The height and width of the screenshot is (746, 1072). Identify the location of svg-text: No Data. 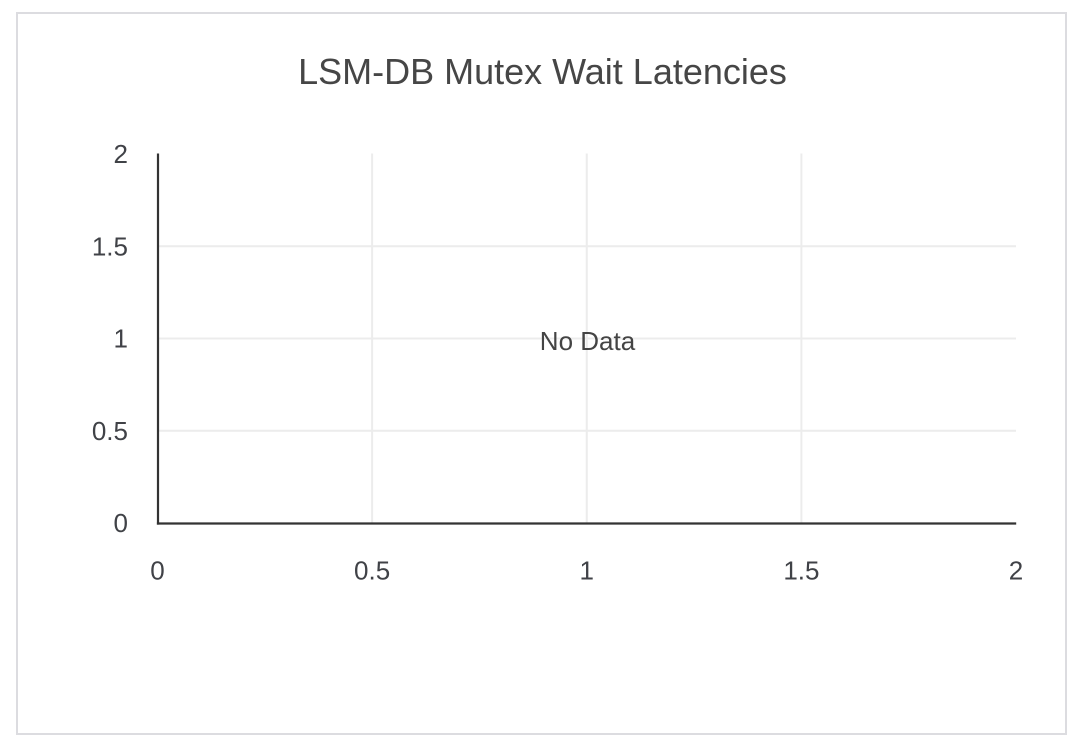
(588, 341).